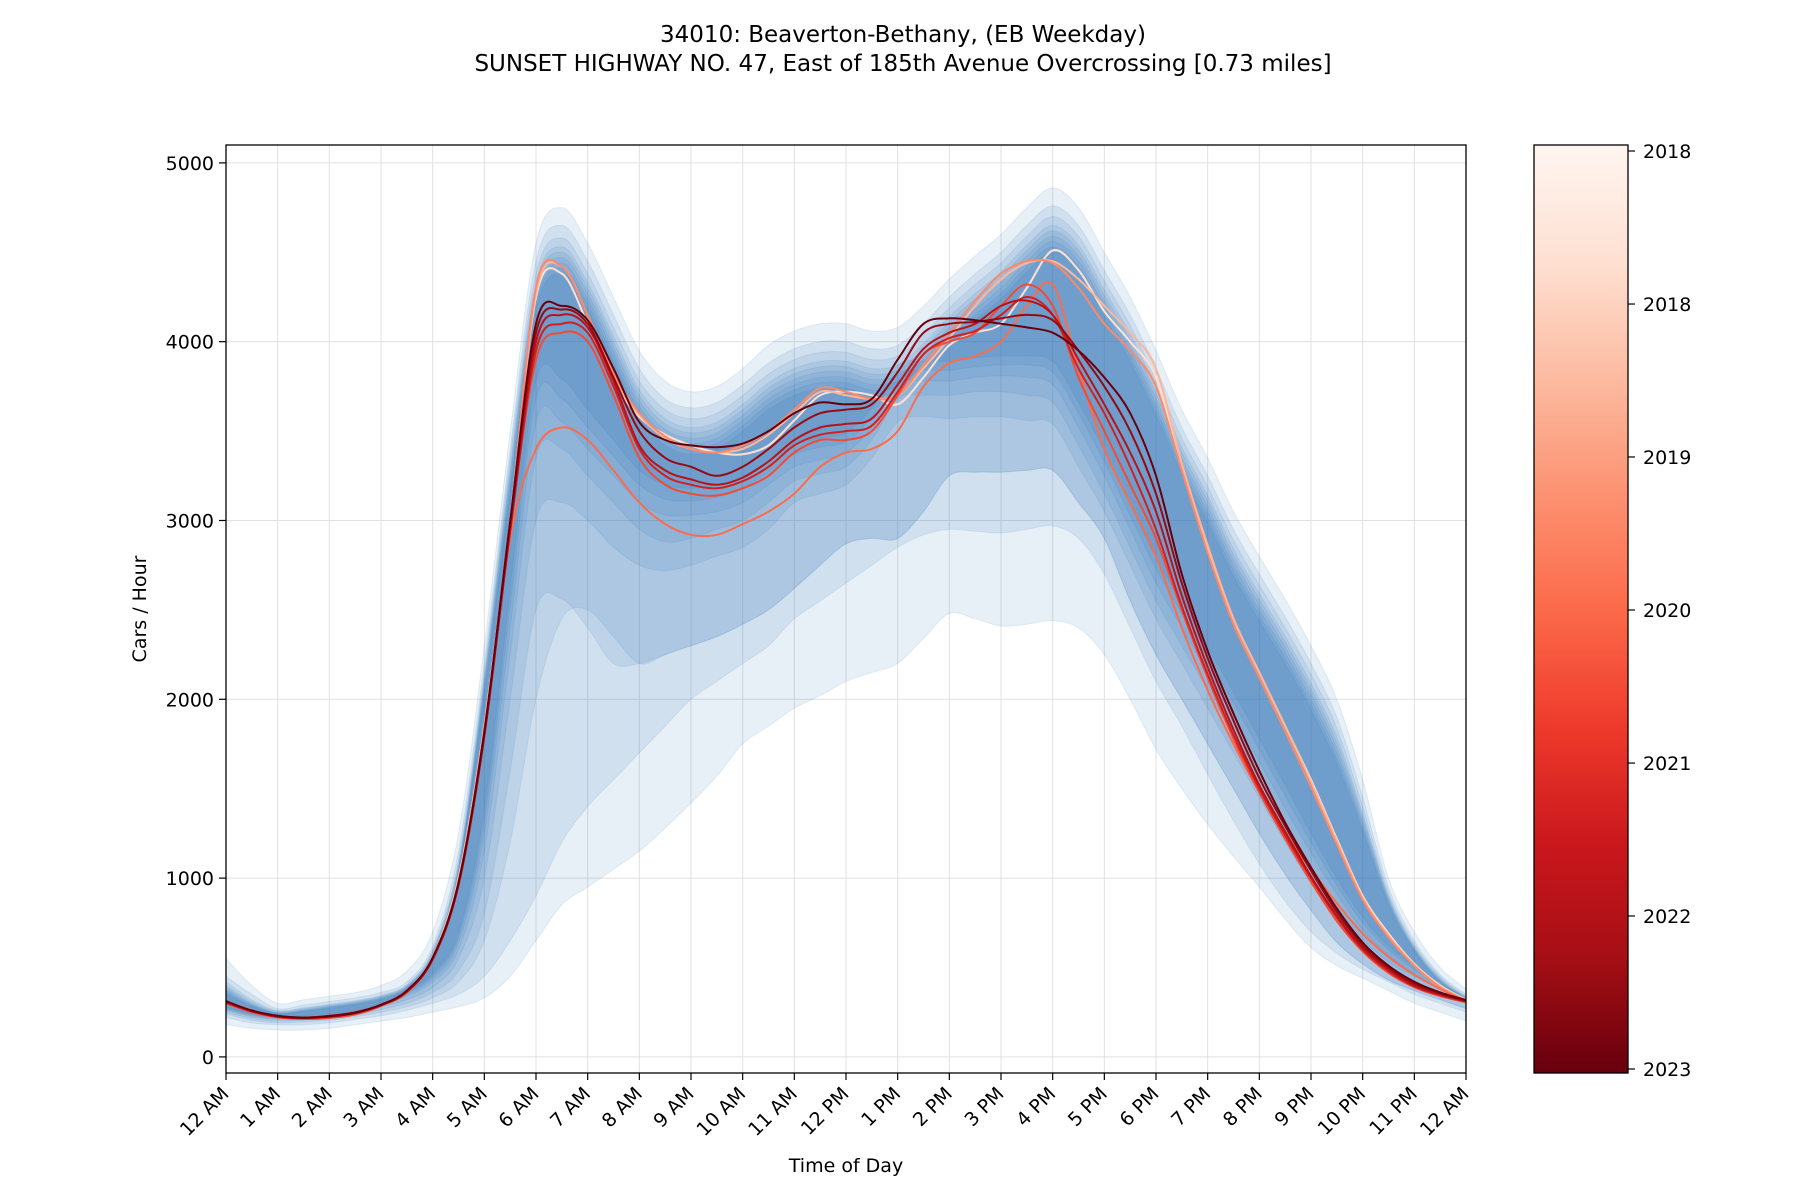 This screenshot has height=1200, width=1800. Describe the element at coordinates (773, 1112) in the screenshot. I see `x-tick-label: 11 AM` at that location.